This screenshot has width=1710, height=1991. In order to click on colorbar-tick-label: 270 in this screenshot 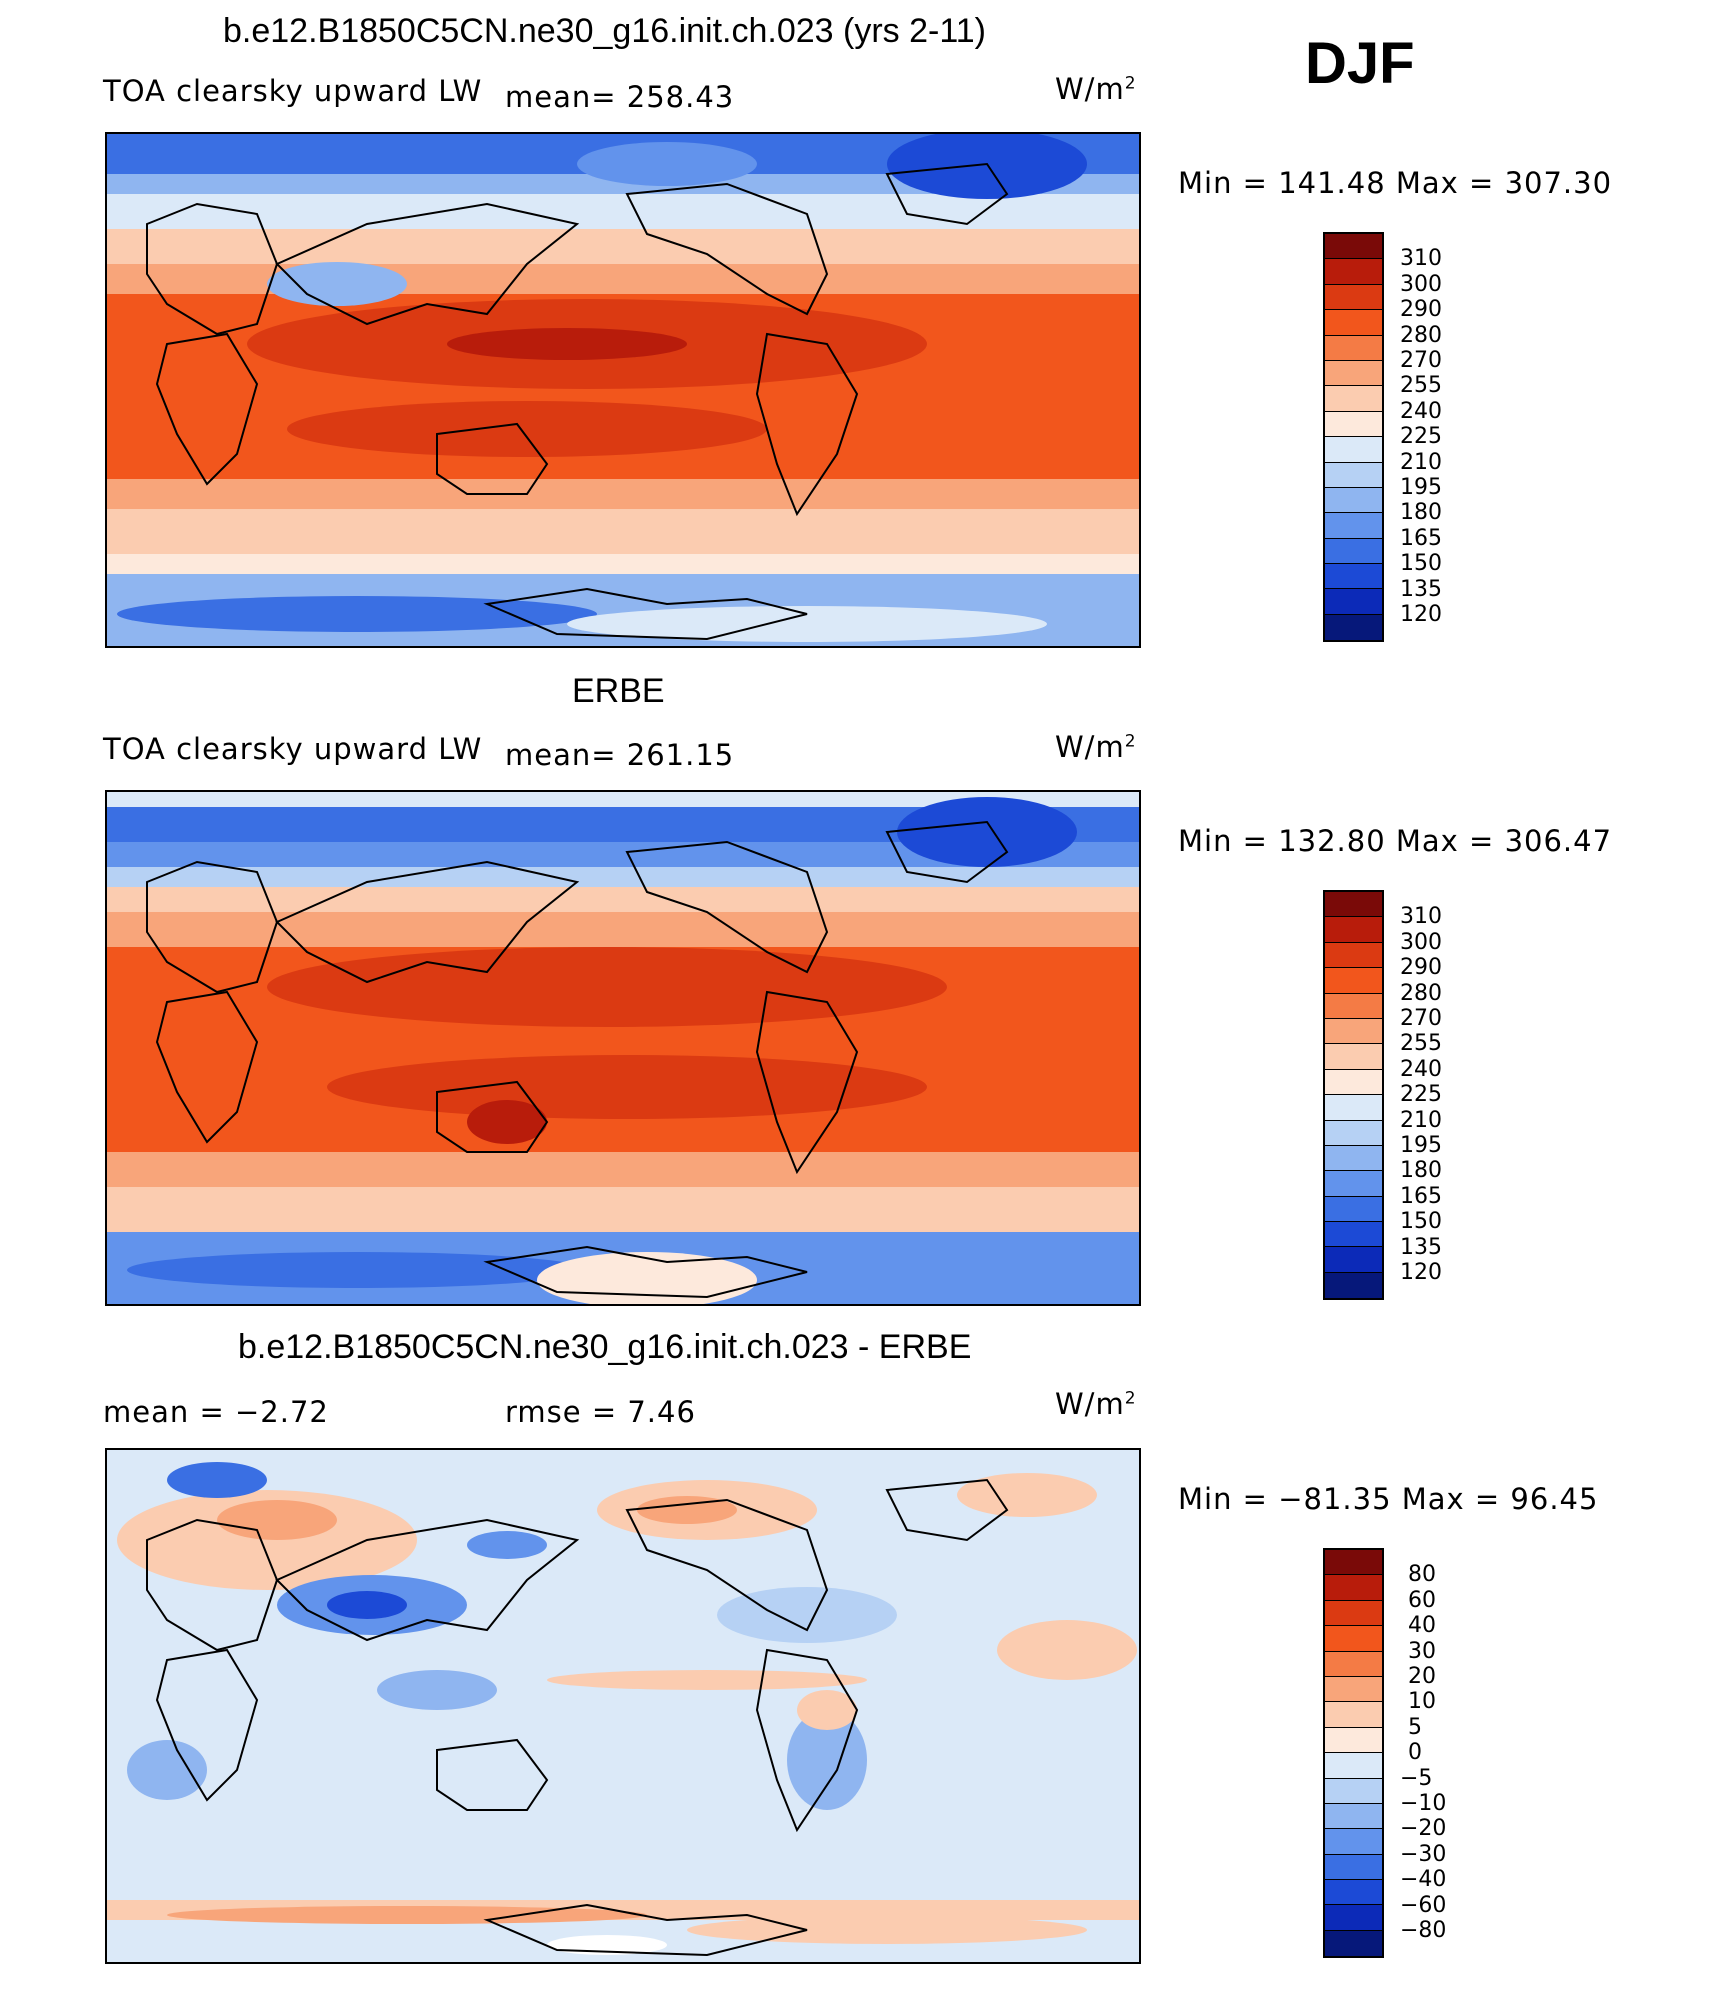, I will do `click(1421, 360)`.